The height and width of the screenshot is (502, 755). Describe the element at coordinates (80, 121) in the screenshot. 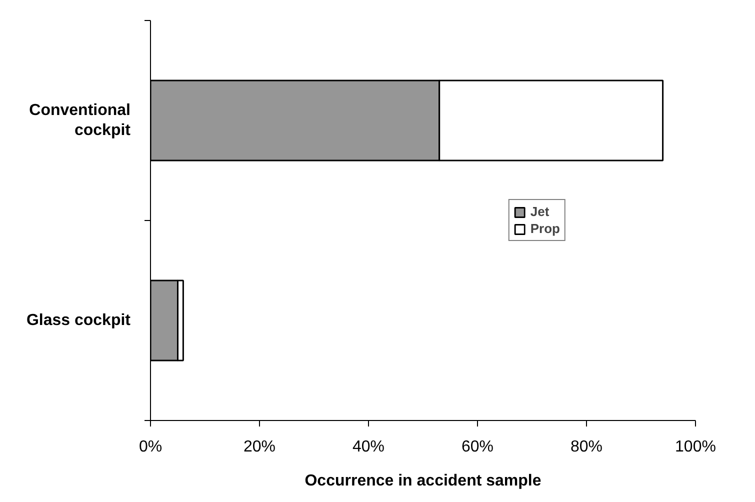

I see `y-tick-label: Conventional cockpit` at that location.